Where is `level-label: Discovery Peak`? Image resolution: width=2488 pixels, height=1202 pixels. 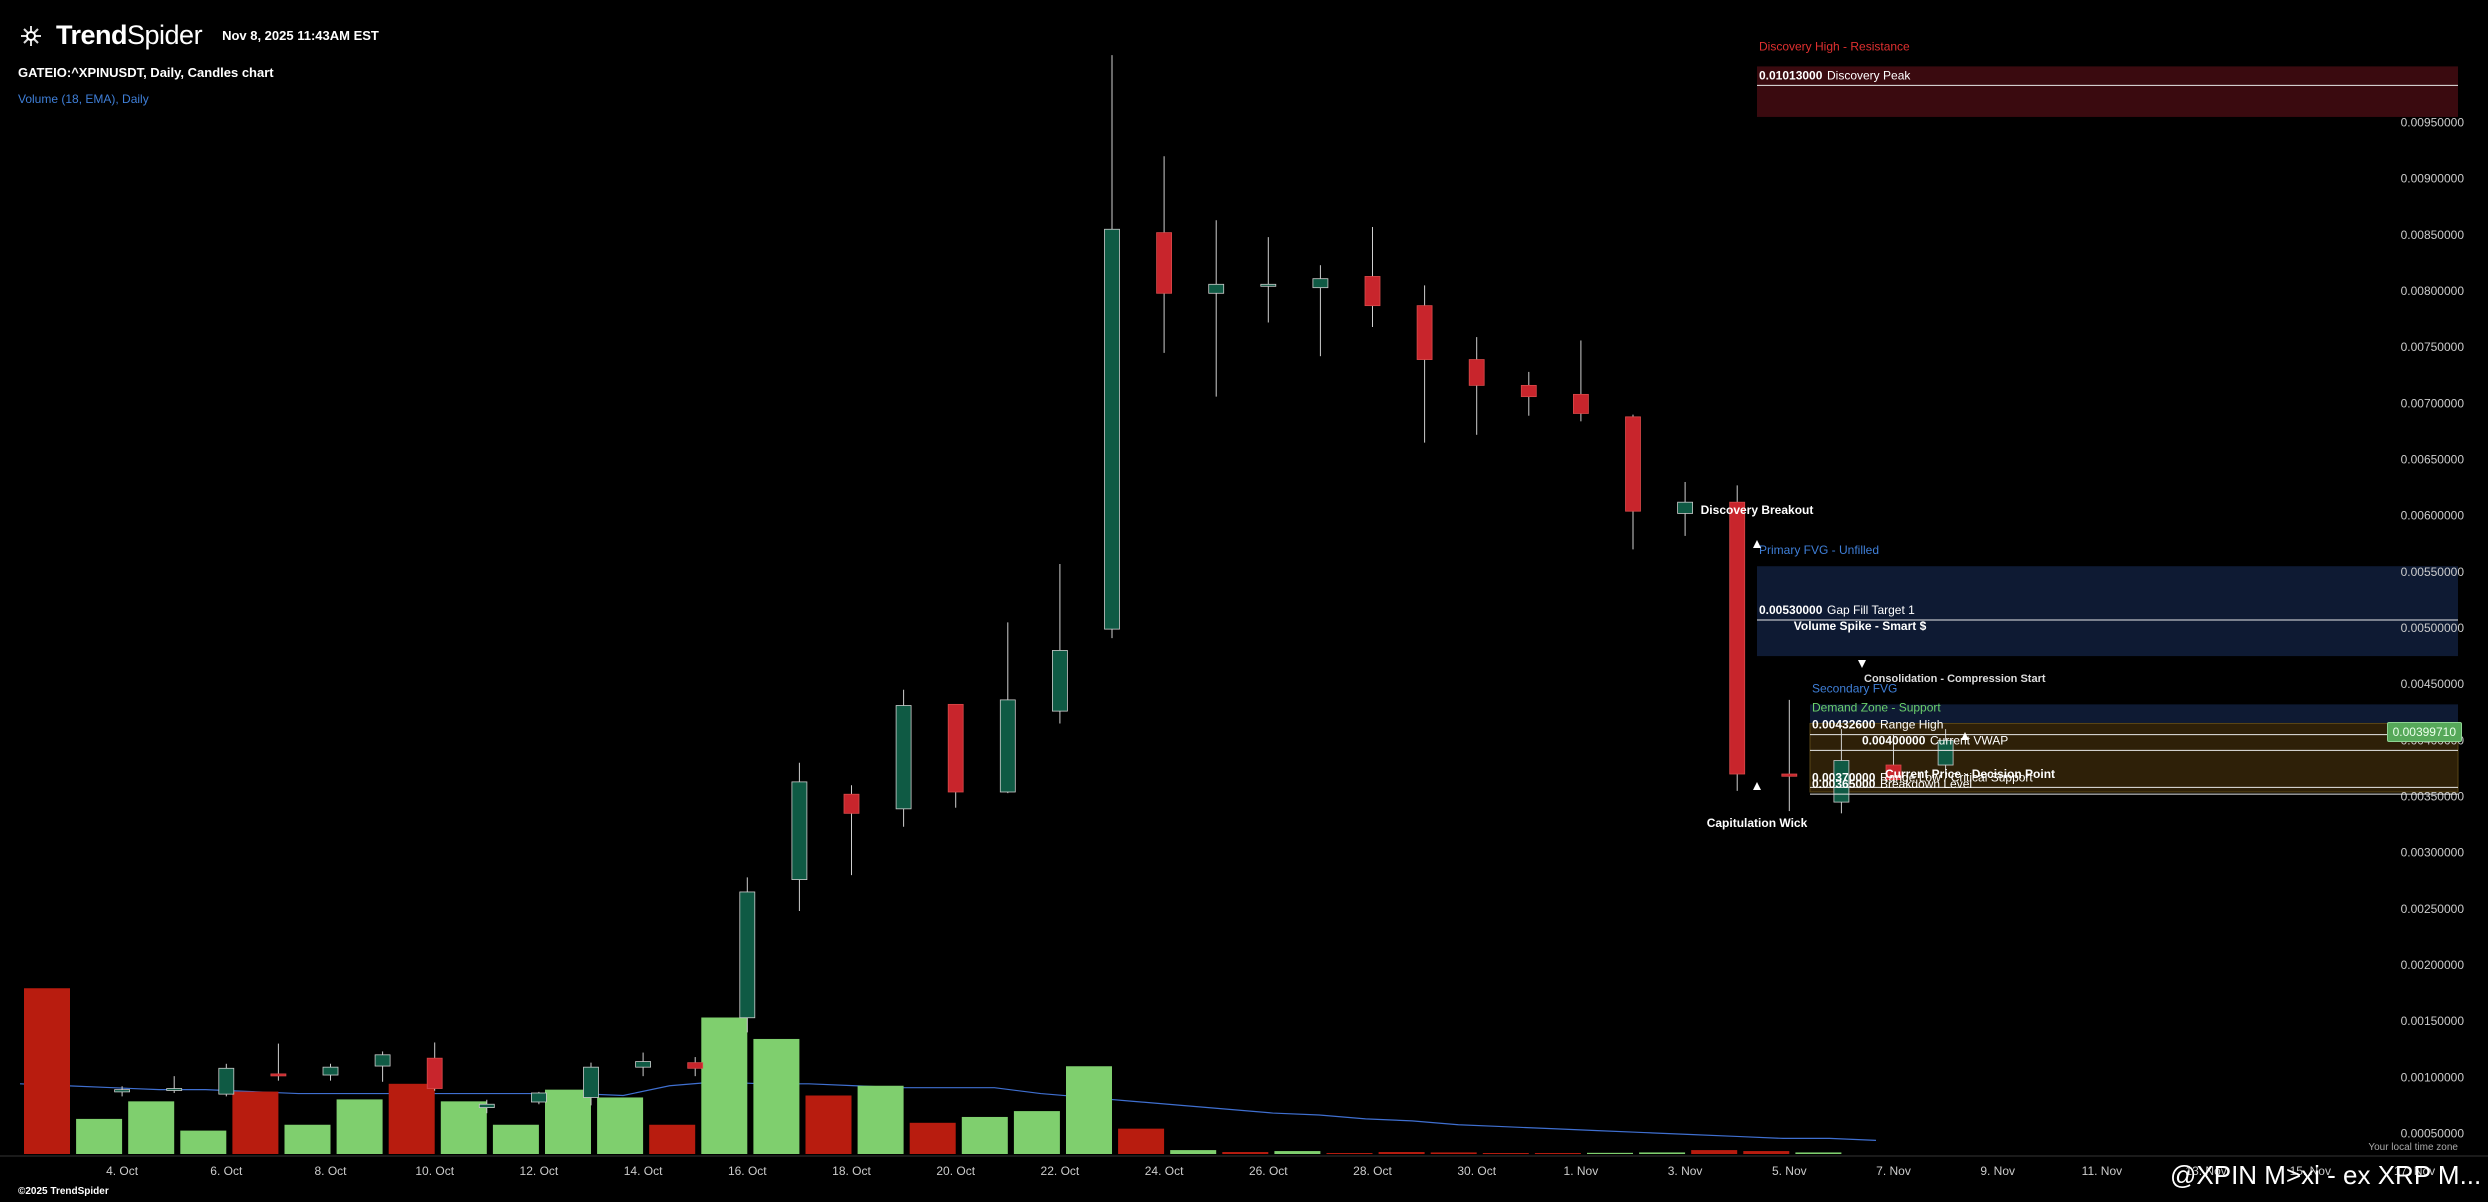 level-label: Discovery Peak is located at coordinates (1869, 75).